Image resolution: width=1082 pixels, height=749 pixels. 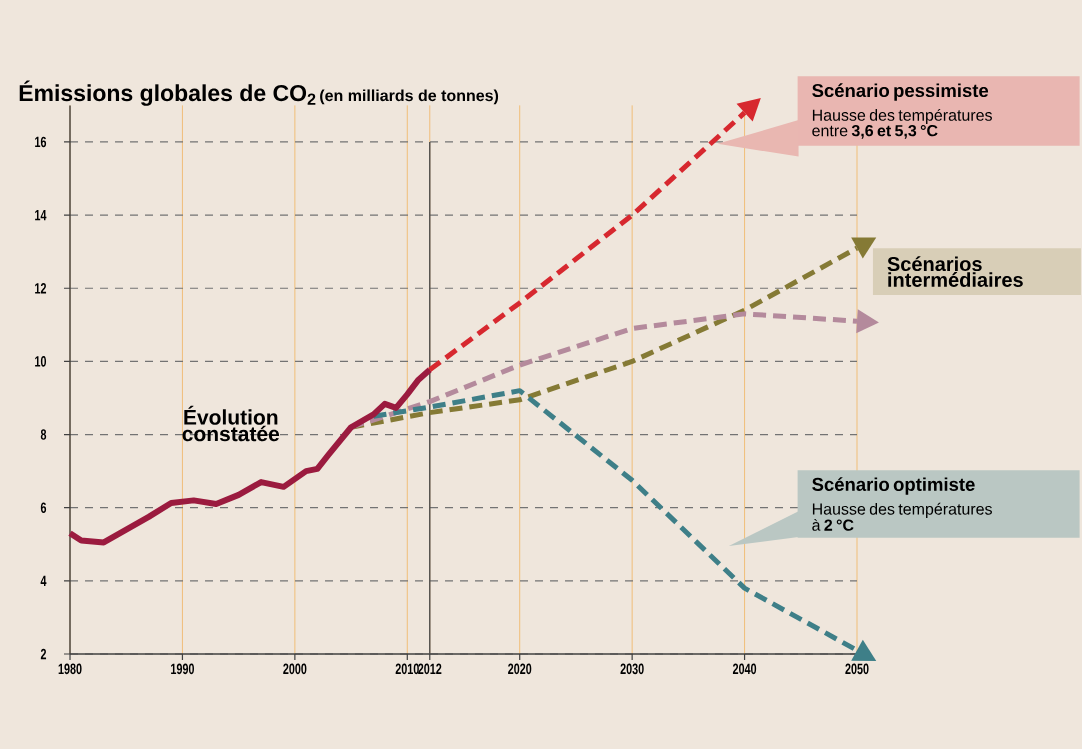 I want to click on y-tick-label: 2, so click(x=43, y=654).